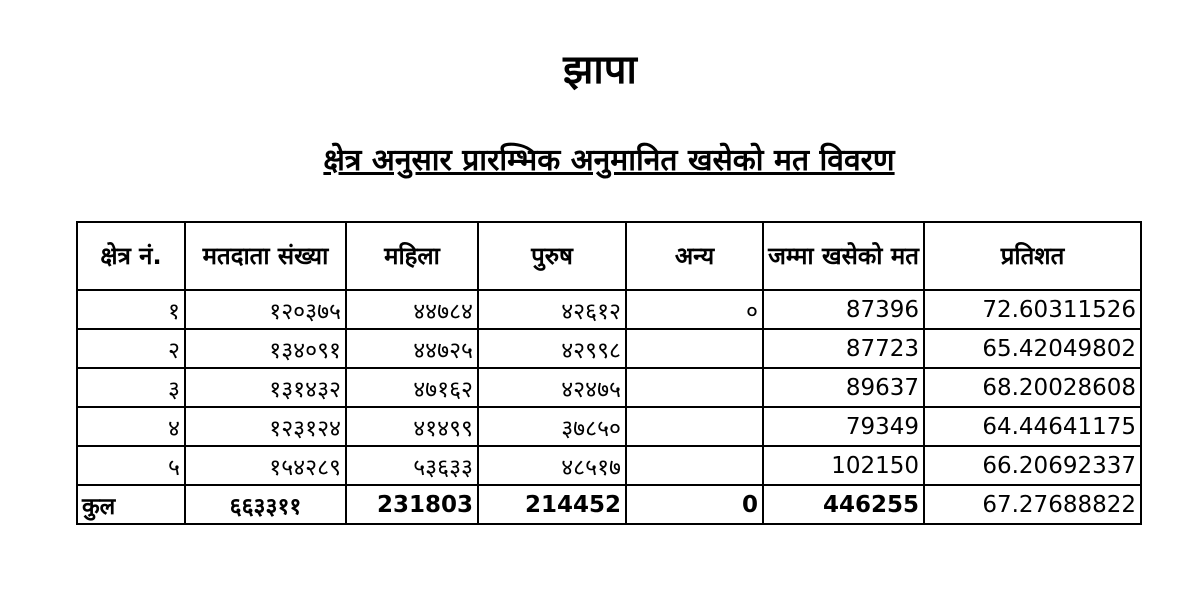 The image size is (1200, 600). I want to click on cell-total-votes: 102150, so click(843, 465).